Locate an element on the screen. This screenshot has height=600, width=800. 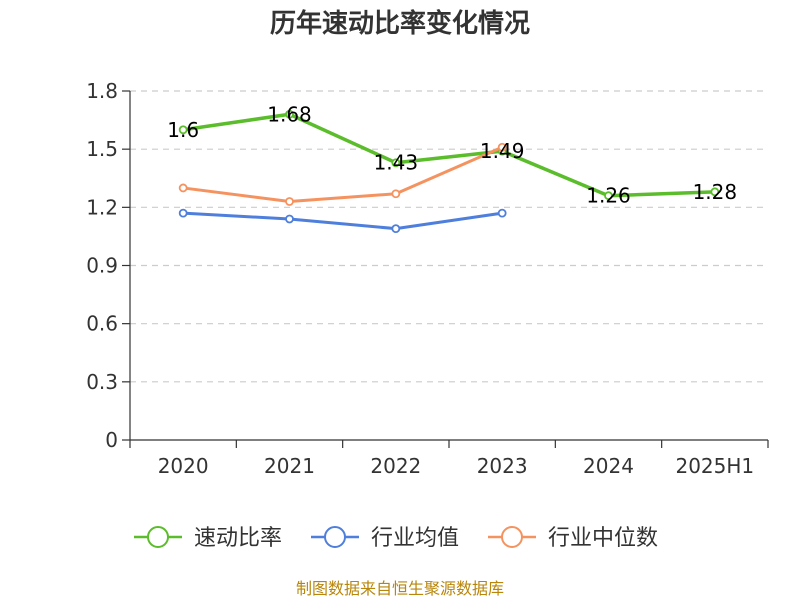
x-tick-label: 2022 is located at coordinates (395, 466).